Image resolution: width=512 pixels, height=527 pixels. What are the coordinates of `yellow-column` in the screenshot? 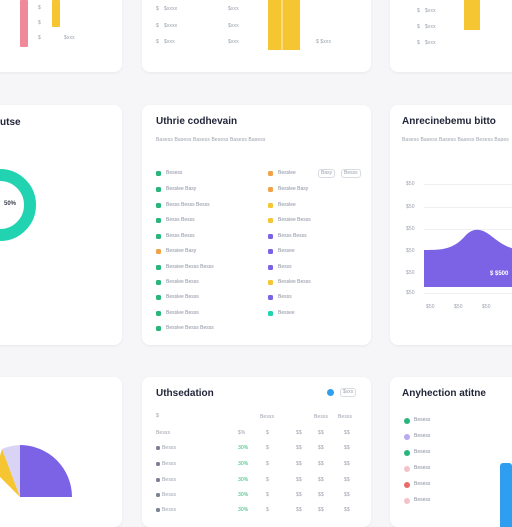 It's located at (284, 25).